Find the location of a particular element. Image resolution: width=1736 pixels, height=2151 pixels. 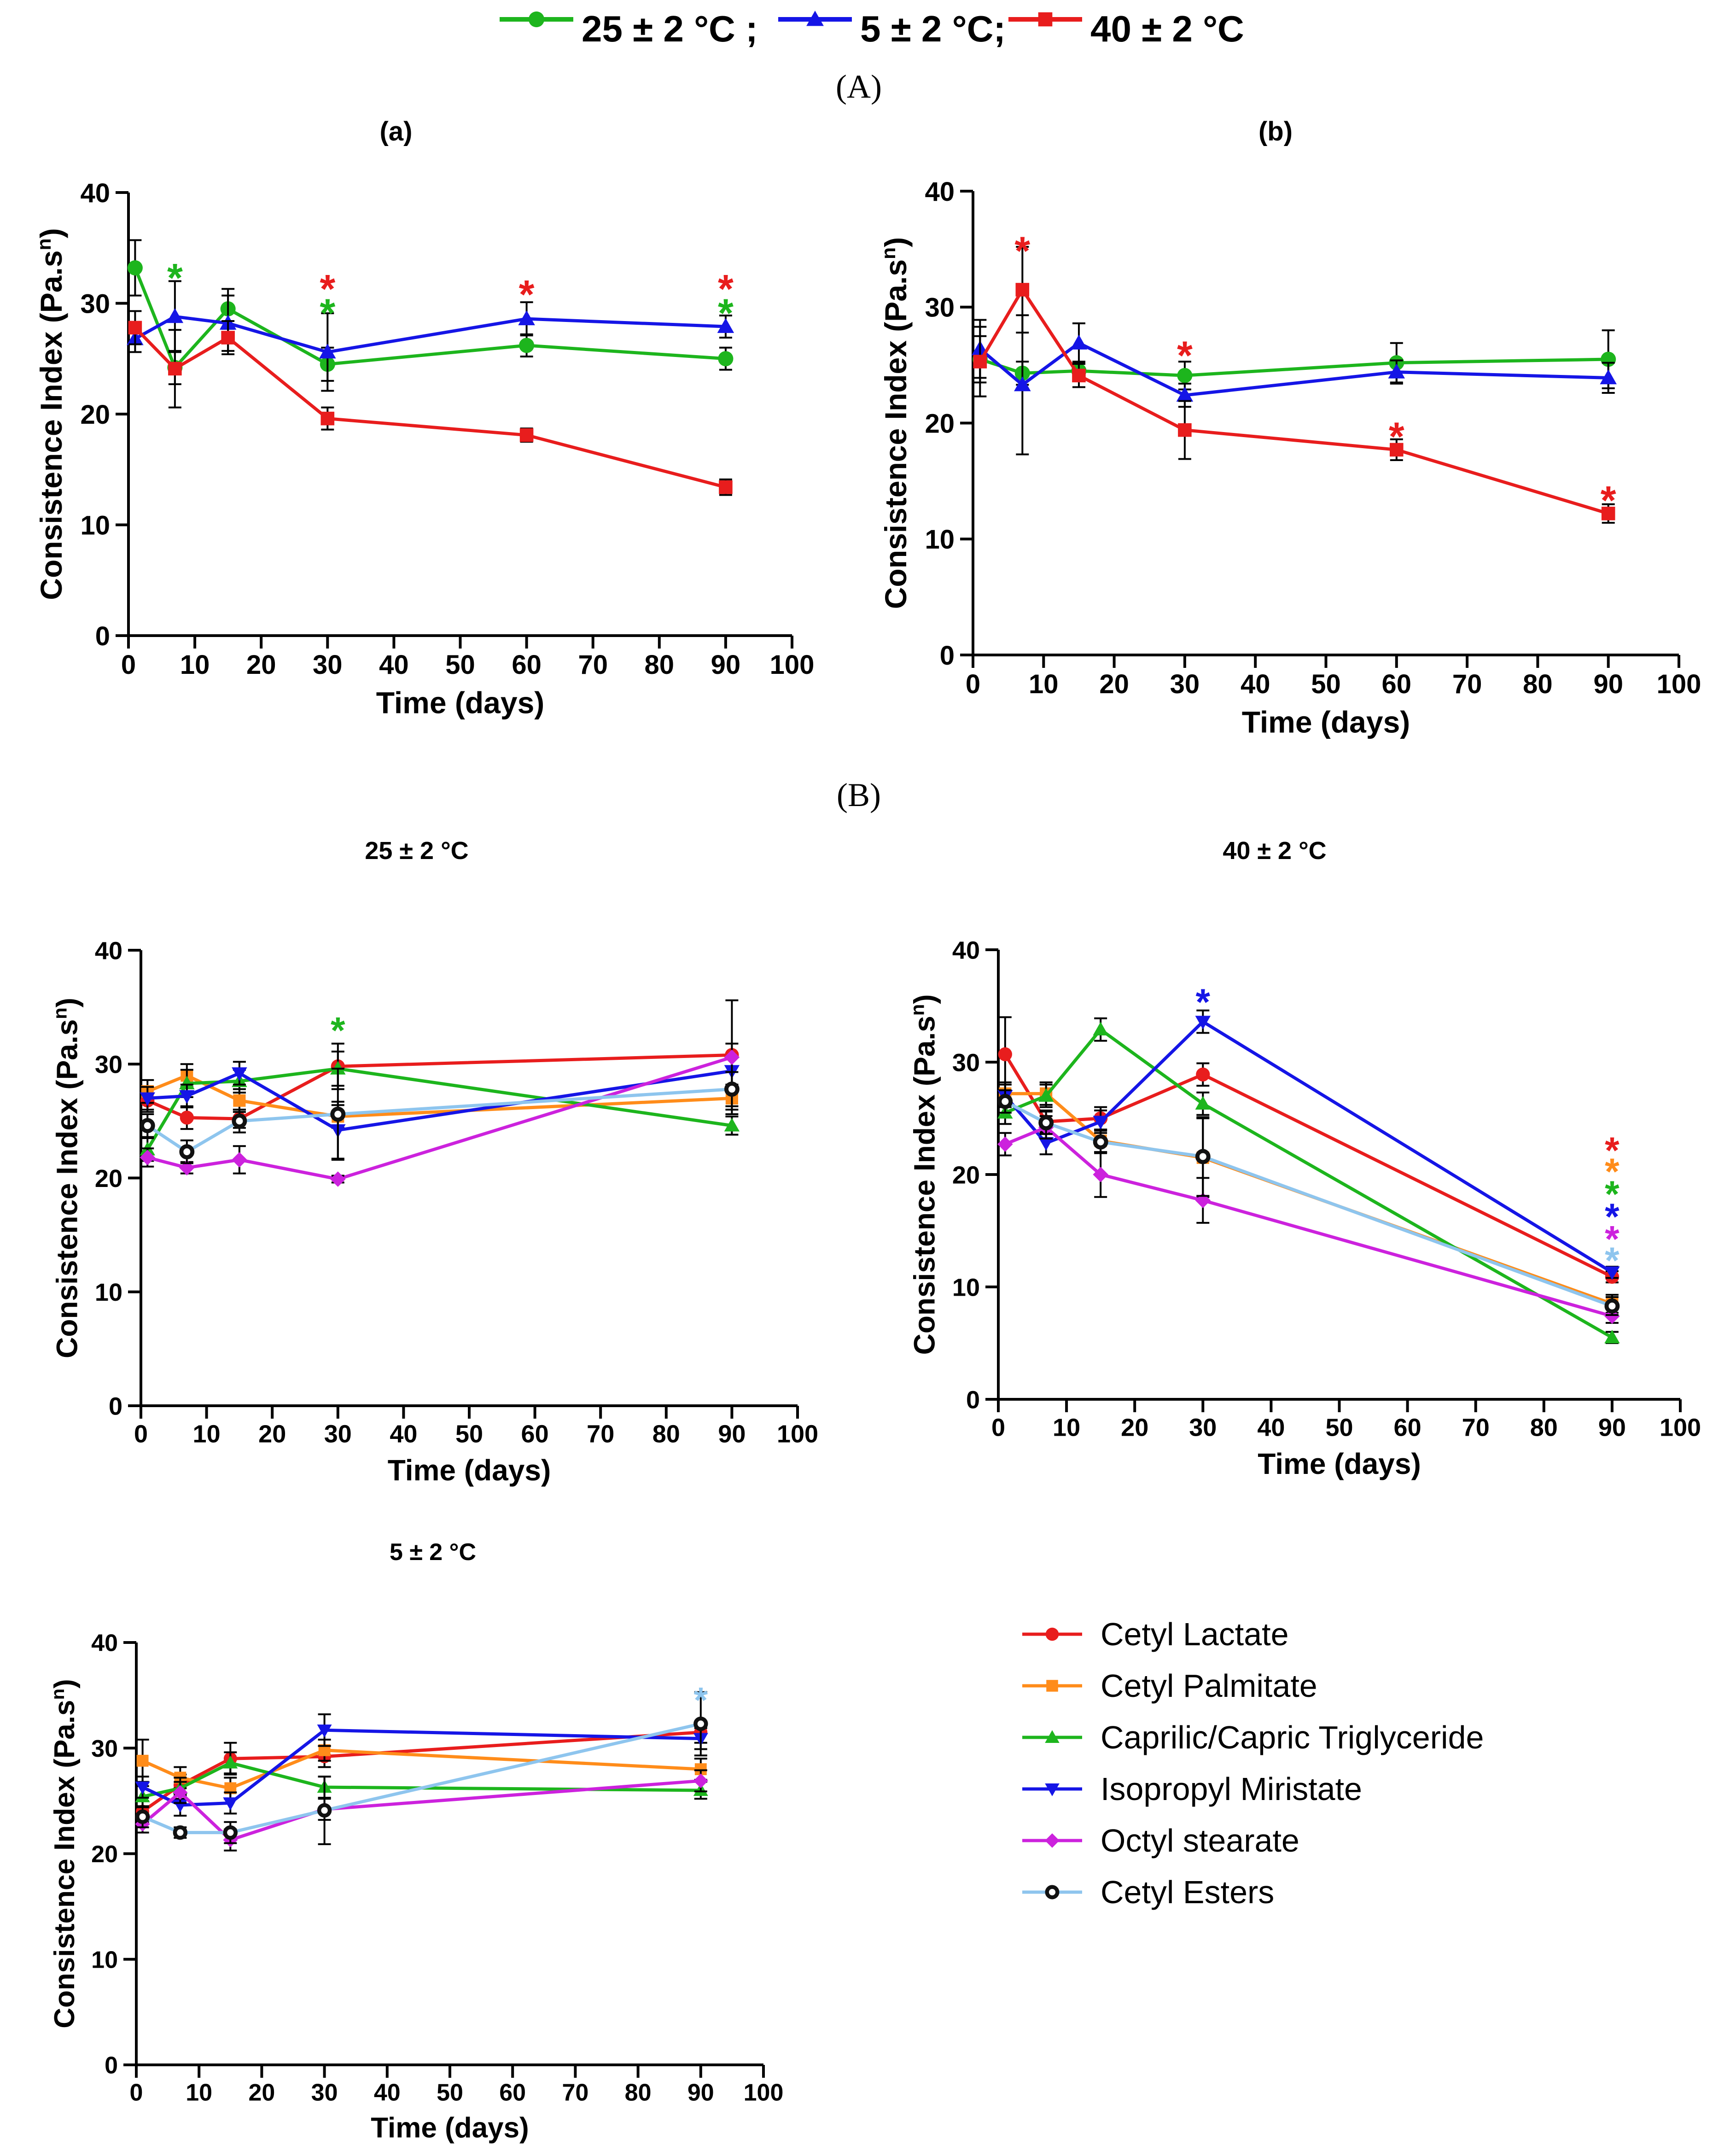

series-isopropyl is located at coordinates (1308, 1144).